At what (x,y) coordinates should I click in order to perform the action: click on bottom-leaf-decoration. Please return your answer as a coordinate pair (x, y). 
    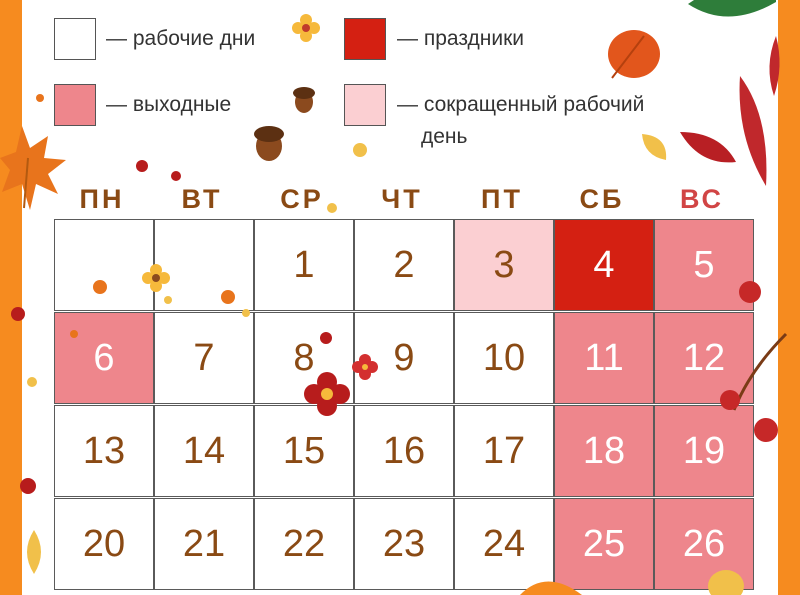
    Looking at the image, I should click on (551, 588).